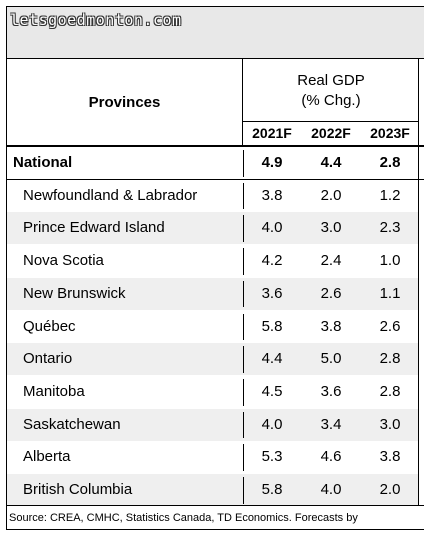  What do you see at coordinates (212, 293) in the screenshot?
I see `table-row: New Brunswick 3.6 2.6 1.1` at bounding box center [212, 293].